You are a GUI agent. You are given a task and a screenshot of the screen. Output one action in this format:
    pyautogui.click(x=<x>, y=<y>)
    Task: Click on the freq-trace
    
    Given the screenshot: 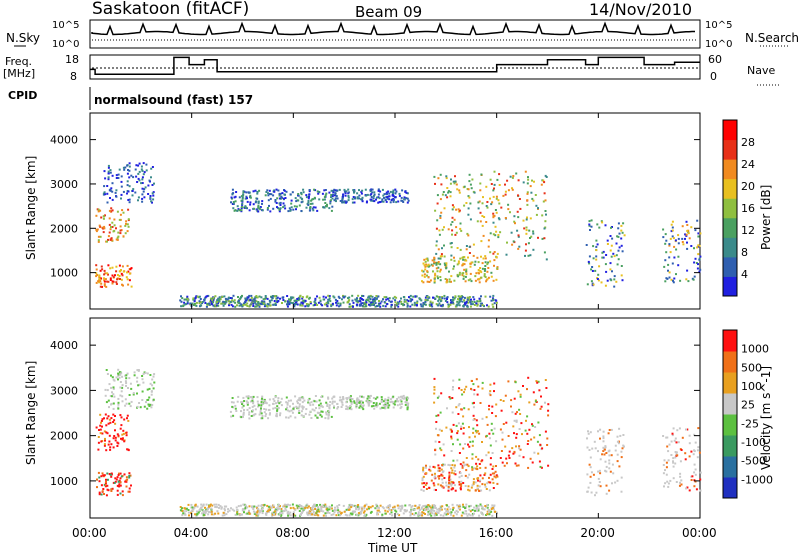 What is the action you would take?
    pyautogui.click(x=395, y=65)
    